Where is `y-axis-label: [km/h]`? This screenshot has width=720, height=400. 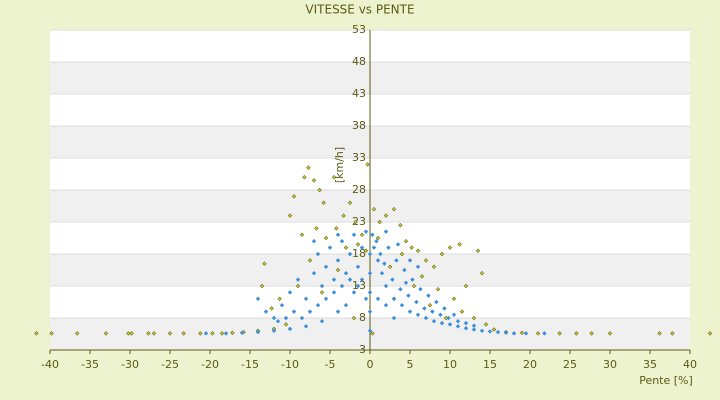 y-axis-label: [km/h] is located at coordinates (339, 165).